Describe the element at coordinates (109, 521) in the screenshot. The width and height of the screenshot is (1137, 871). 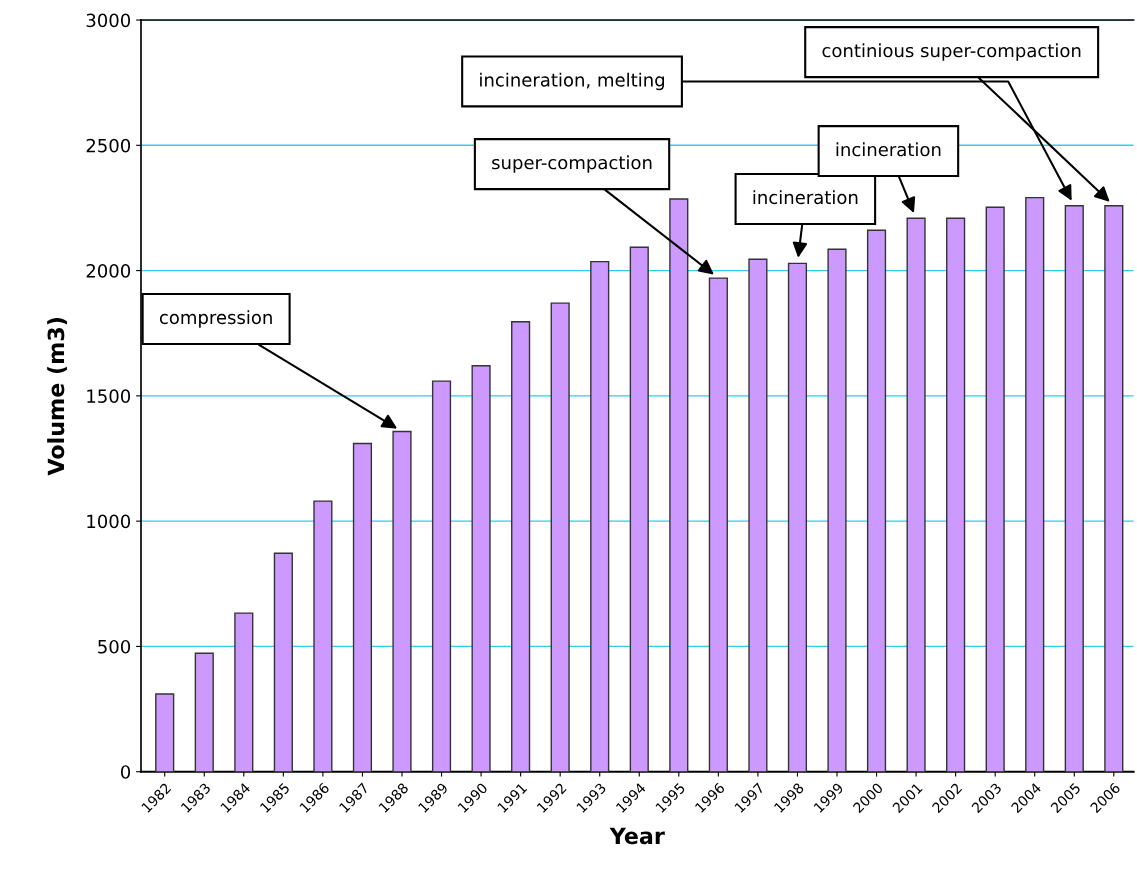
I see `y-tick-label: 1000` at that location.